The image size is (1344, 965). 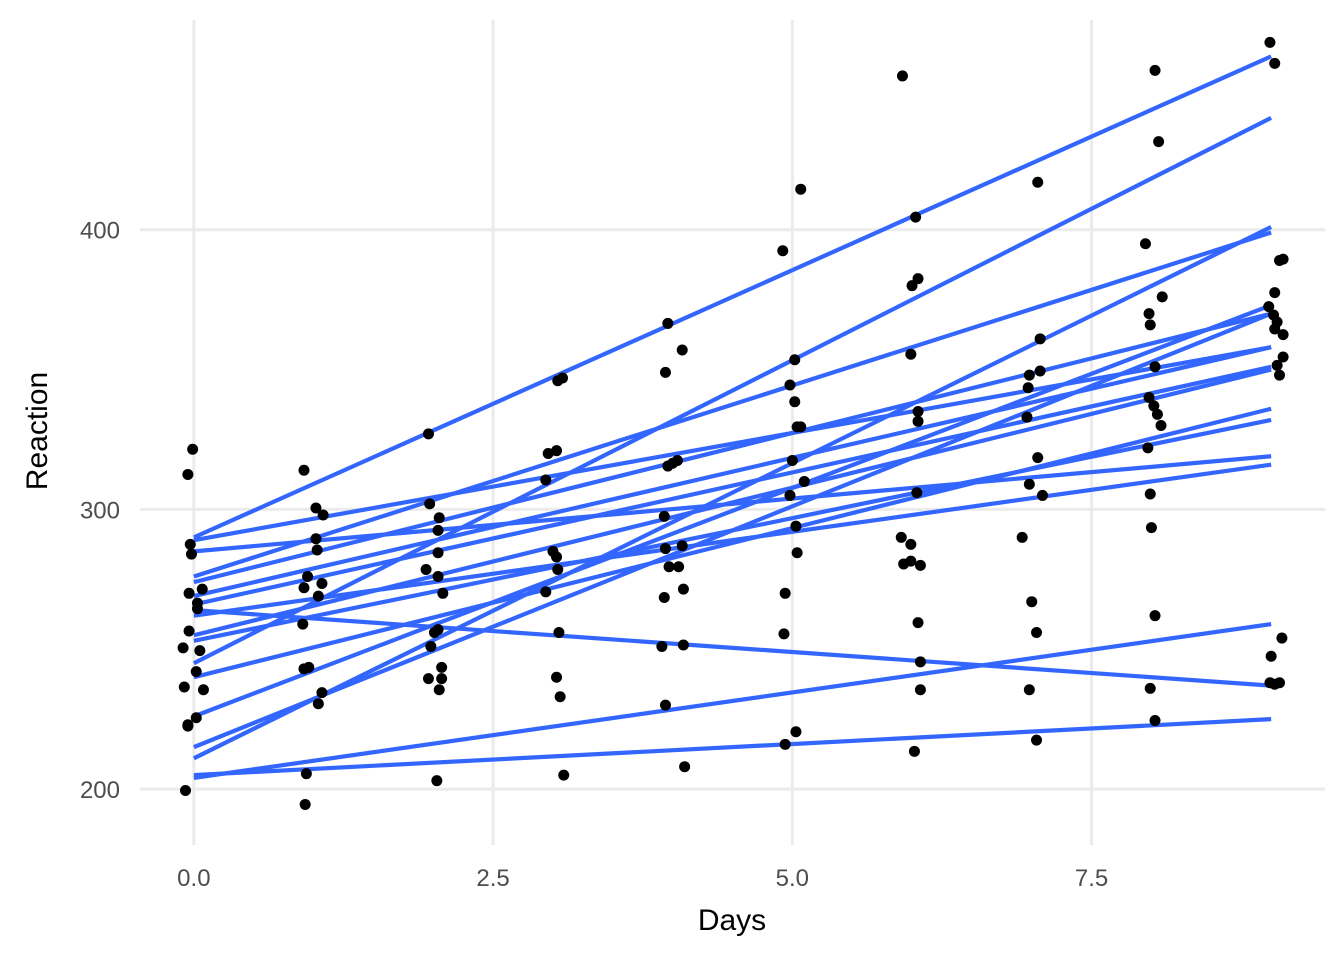 What do you see at coordinates (100, 790) in the screenshot?
I see `y-tick-label: 200` at bounding box center [100, 790].